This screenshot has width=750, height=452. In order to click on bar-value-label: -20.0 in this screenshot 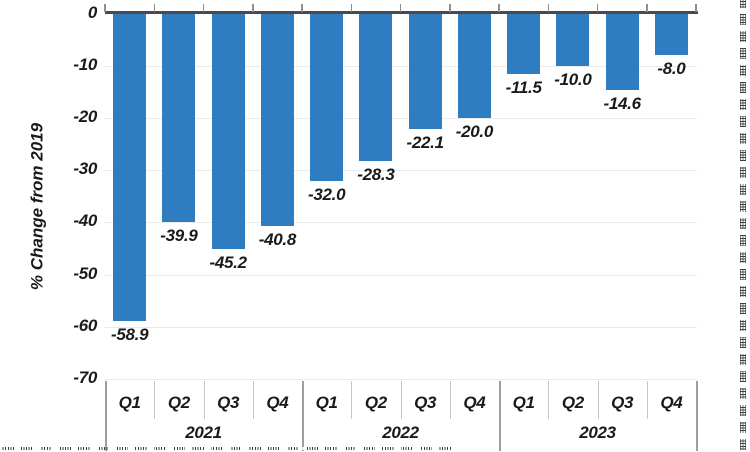, I will do `click(474, 131)`.